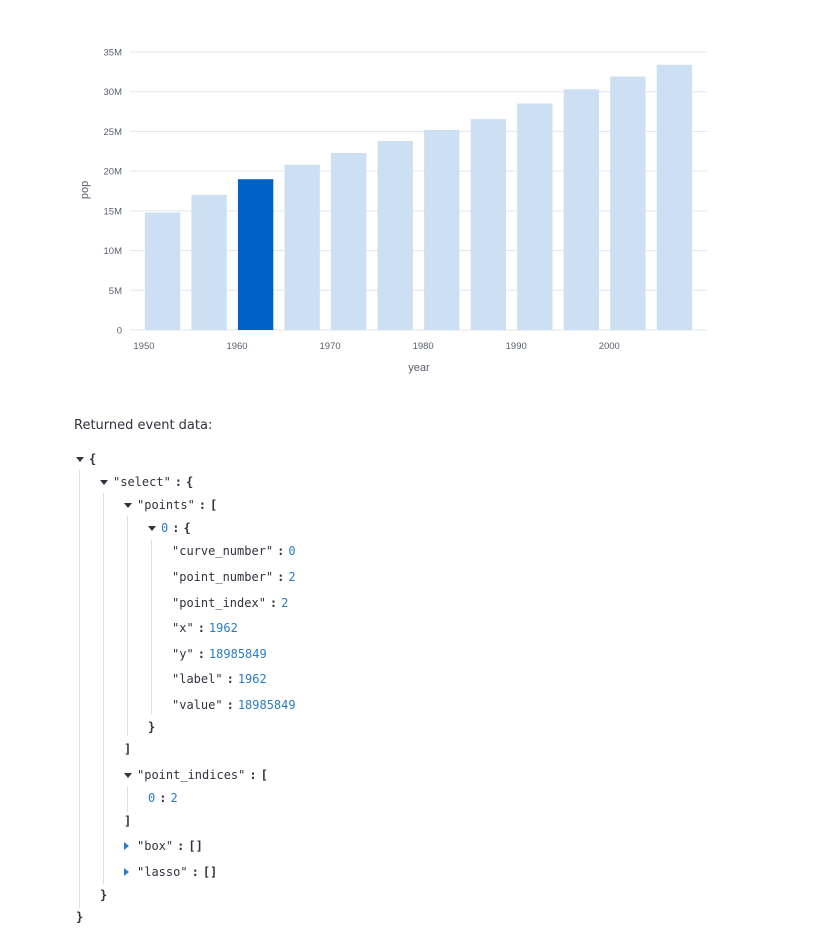 This screenshot has width=826, height=945. I want to click on json-line: {, so click(92, 459).